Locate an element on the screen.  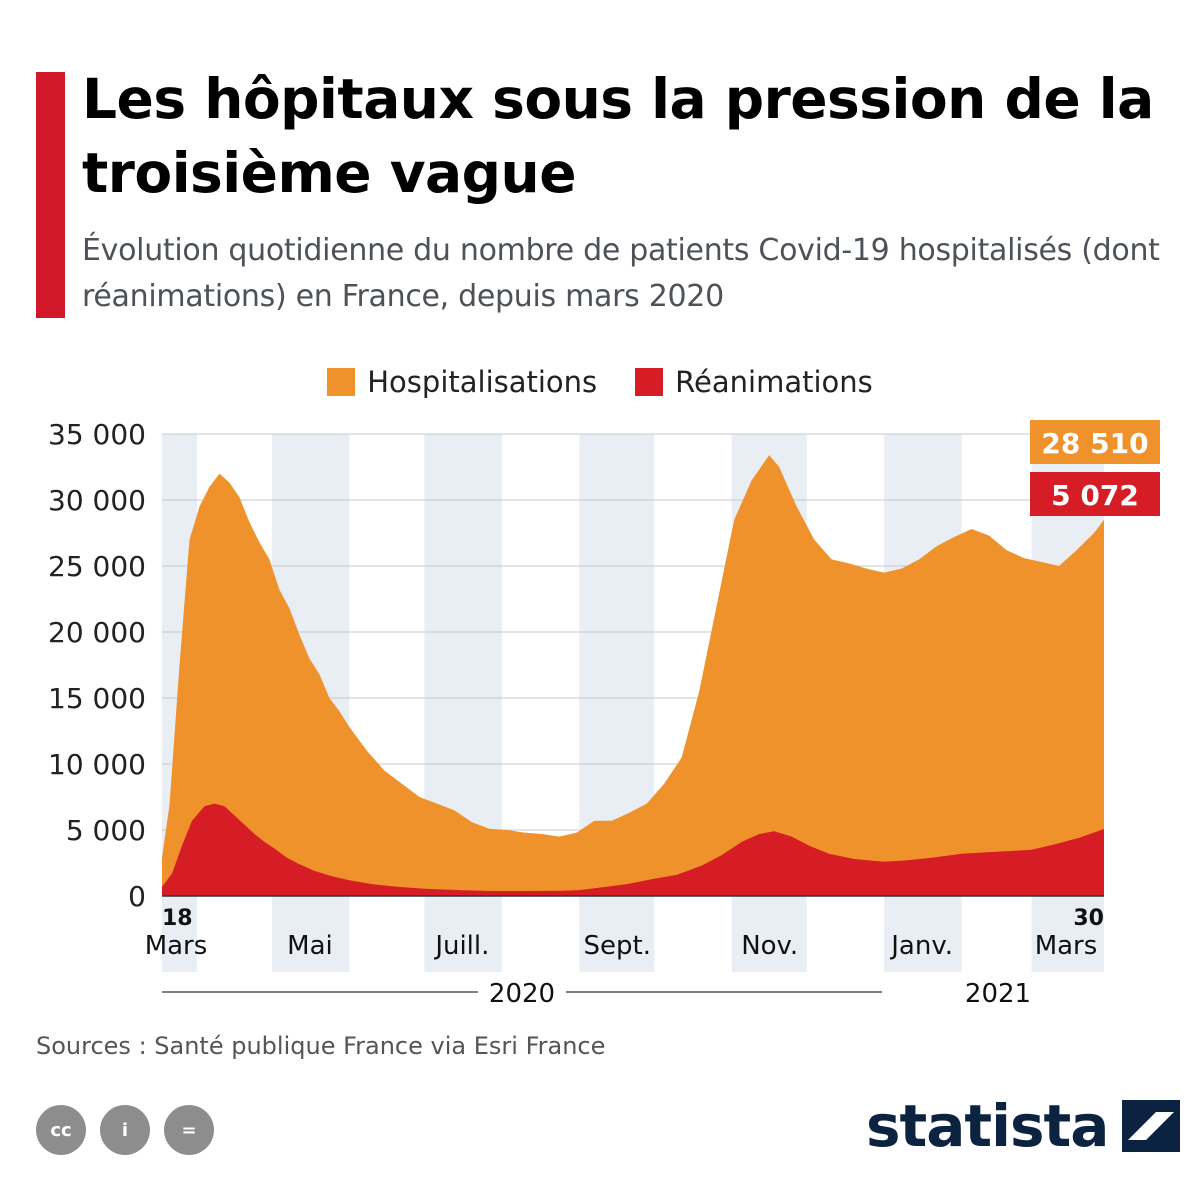
last-value-reanimations: 5 072 is located at coordinates (1095, 495).